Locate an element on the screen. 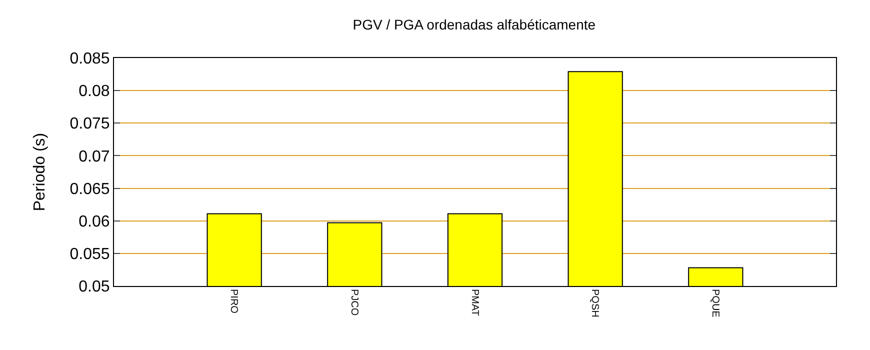 The height and width of the screenshot is (350, 870). y-tick-label: 0.085 is located at coordinates (90, 59).